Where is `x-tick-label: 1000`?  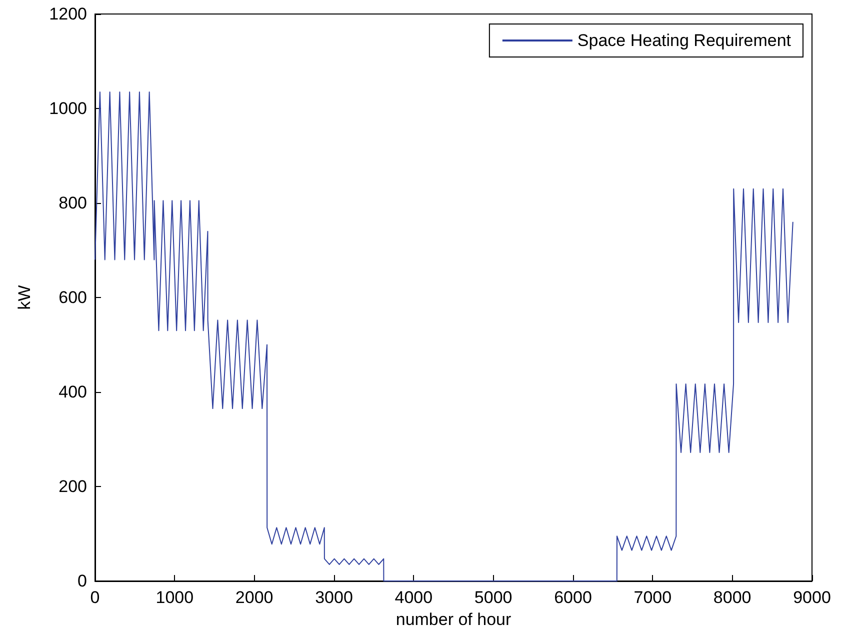
x-tick-label: 1000 is located at coordinates (175, 597).